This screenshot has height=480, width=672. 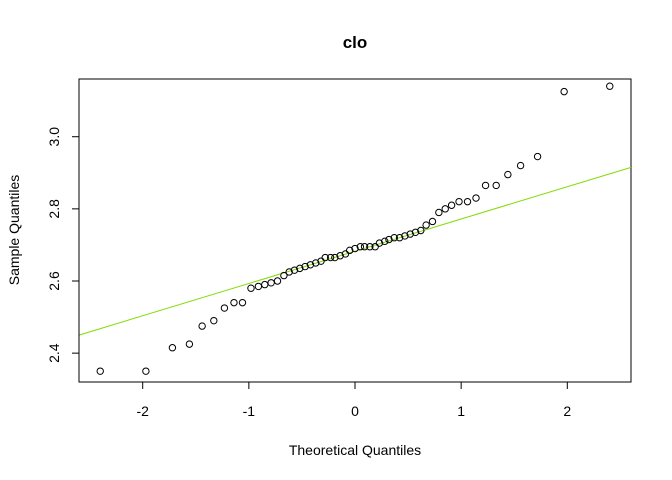 What do you see at coordinates (54, 353) in the screenshot?
I see `y-tick-label: 2.4` at bounding box center [54, 353].